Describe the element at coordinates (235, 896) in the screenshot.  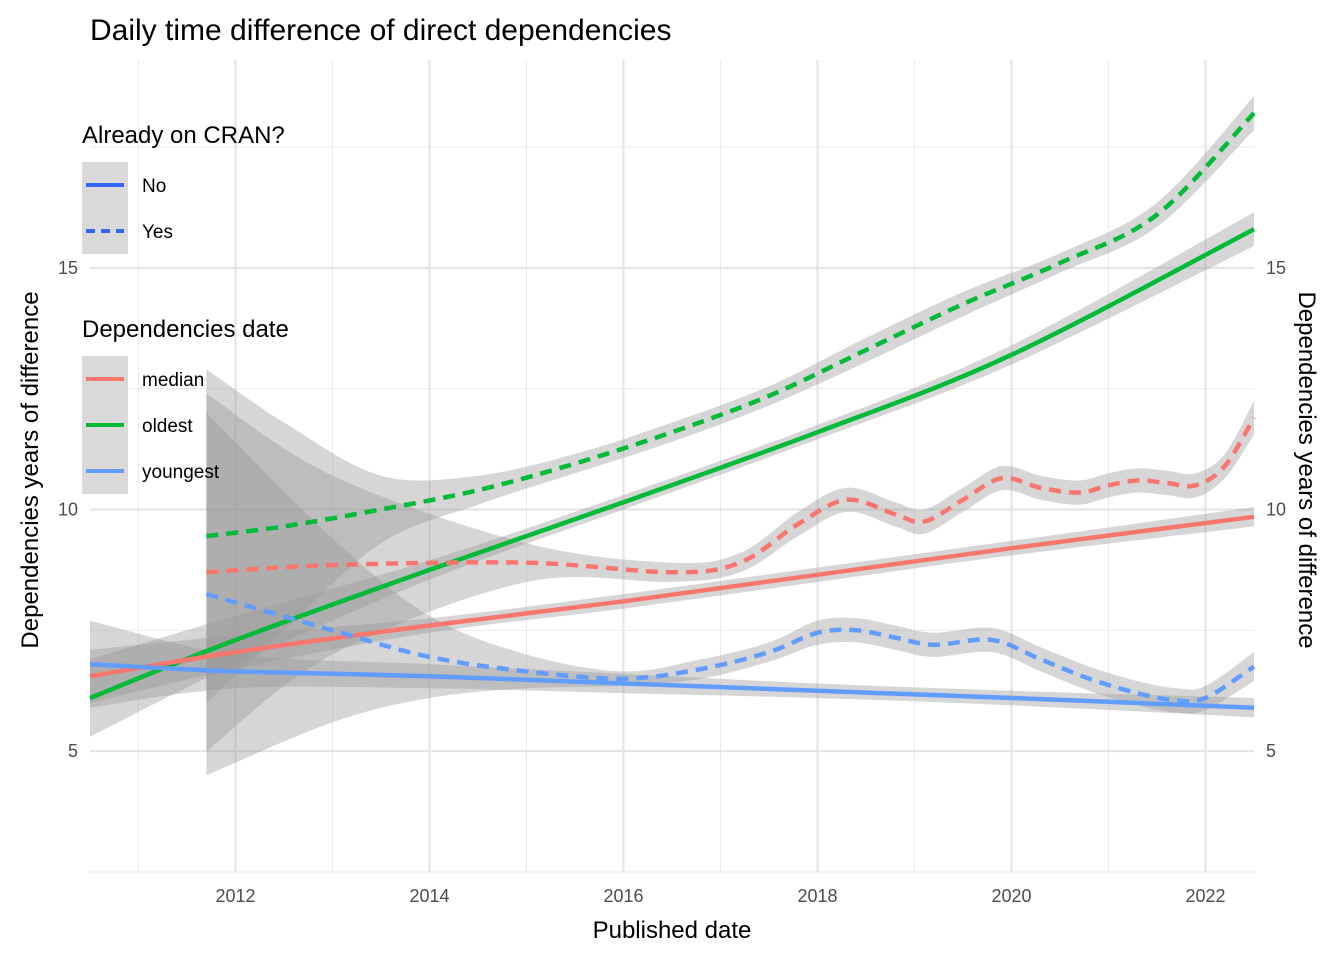
I see `x-tick-label: 2012` at that location.